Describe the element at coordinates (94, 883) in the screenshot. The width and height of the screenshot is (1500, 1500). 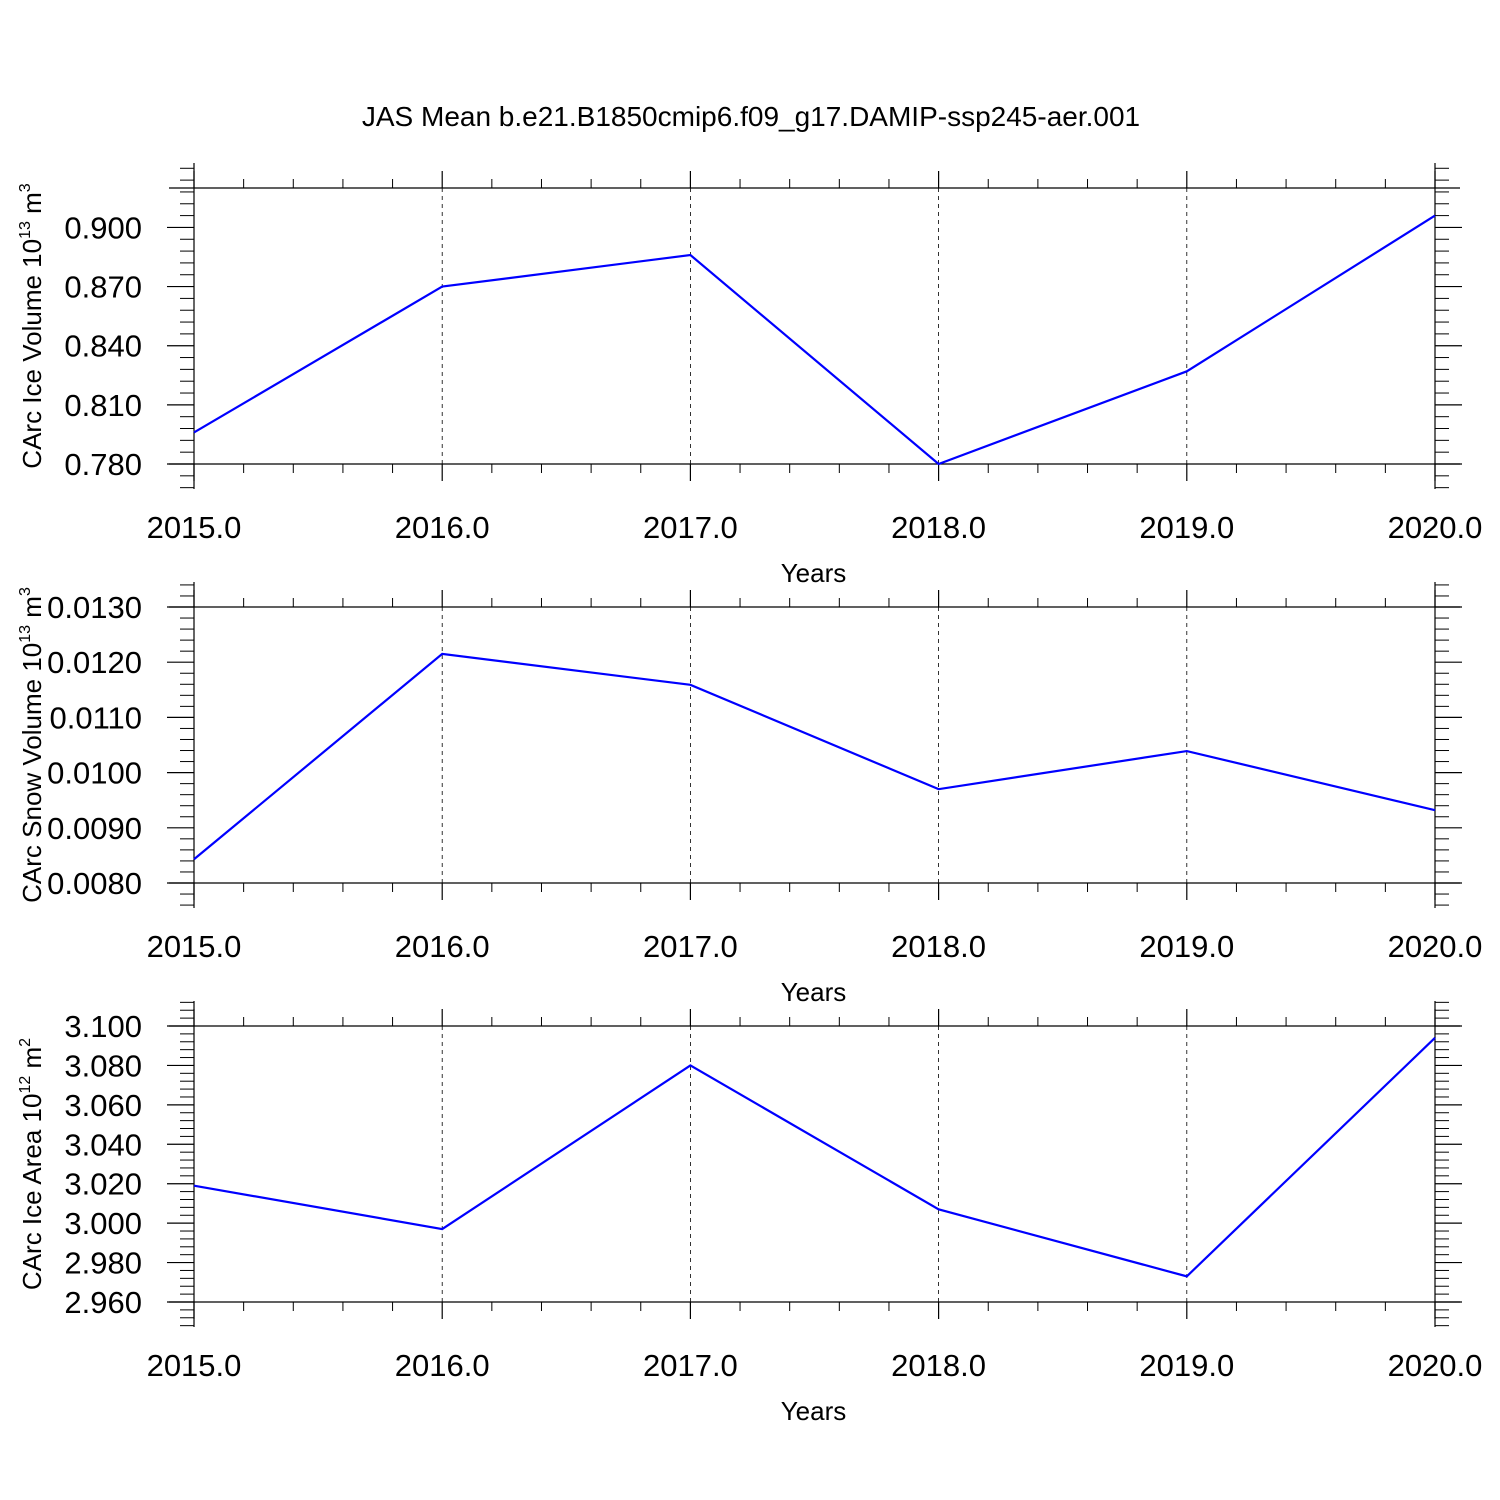
I see `y-tick-label: 0.0080` at that location.